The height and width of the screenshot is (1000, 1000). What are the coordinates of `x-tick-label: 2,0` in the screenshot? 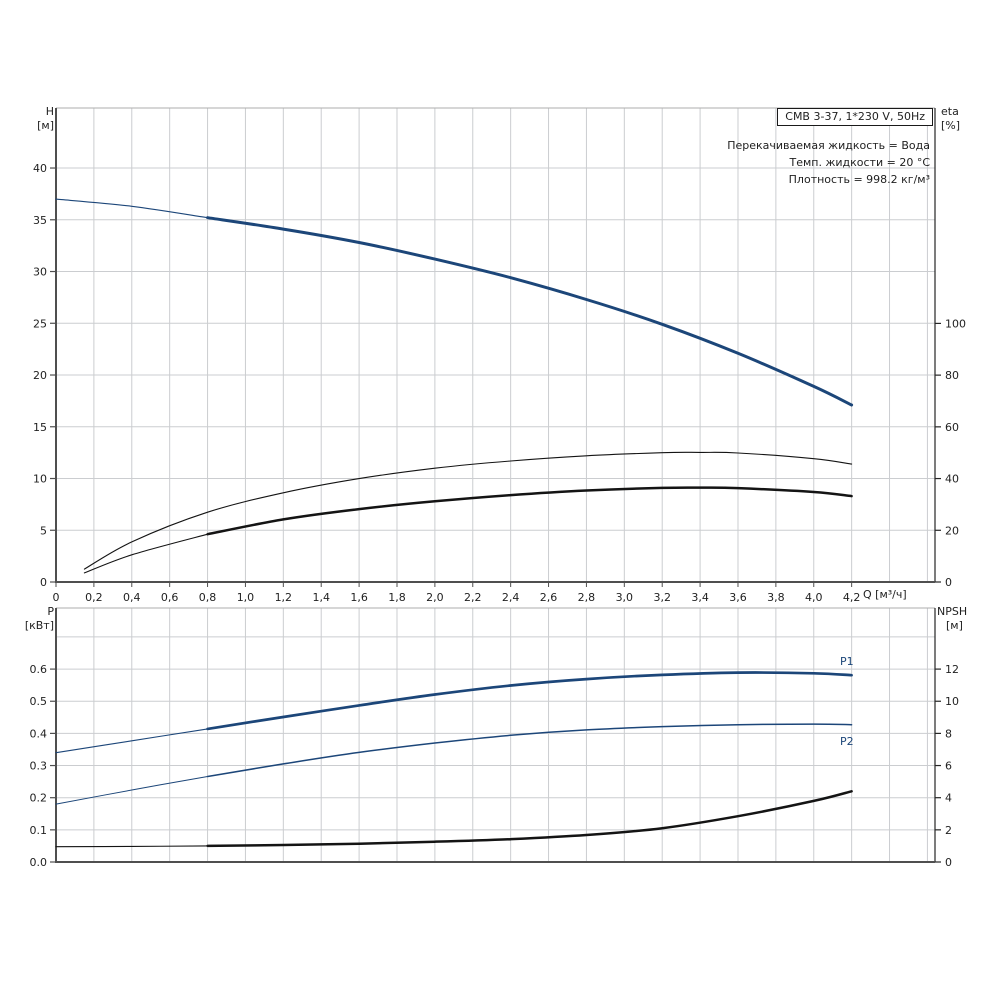 It's located at (435, 597).